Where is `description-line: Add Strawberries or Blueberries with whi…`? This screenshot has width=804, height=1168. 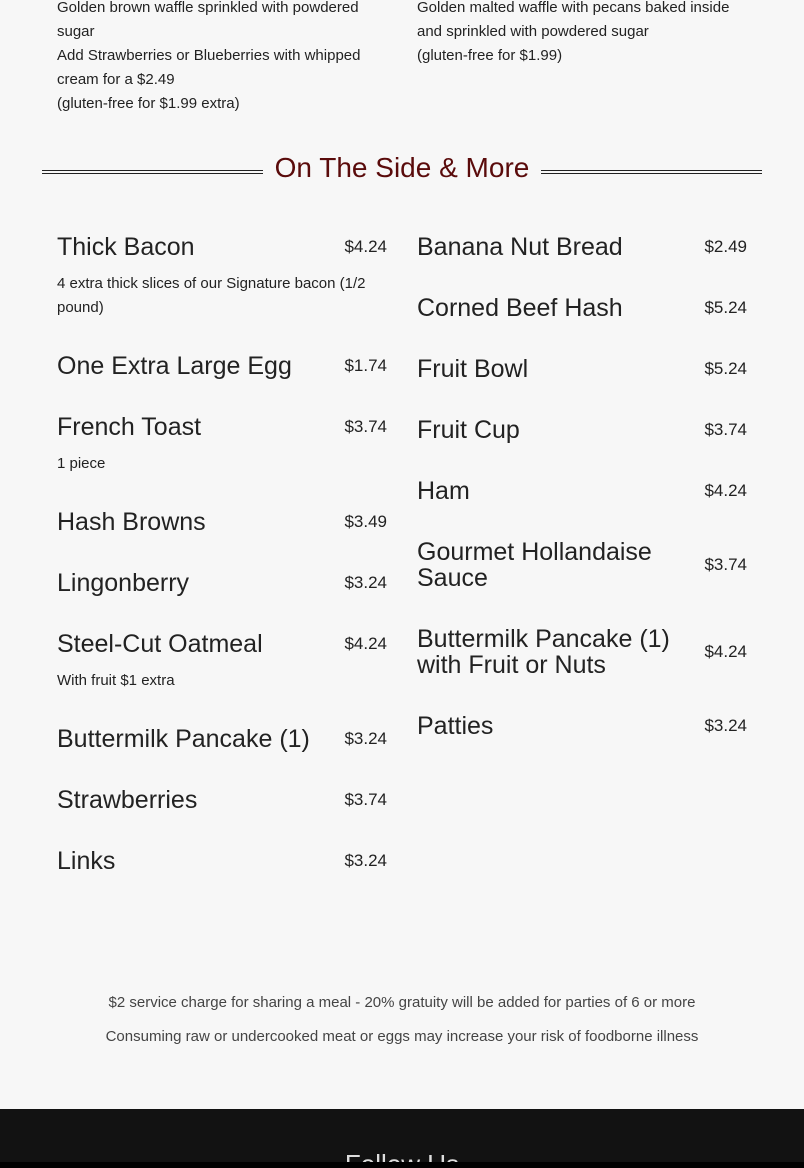
description-line: Add Strawberries or Blueberries with whi… is located at coordinates (209, 67).